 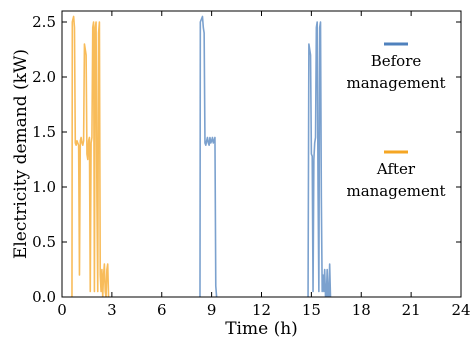 What do you see at coordinates (460, 310) in the screenshot?
I see `x-tick-label: 24` at bounding box center [460, 310].